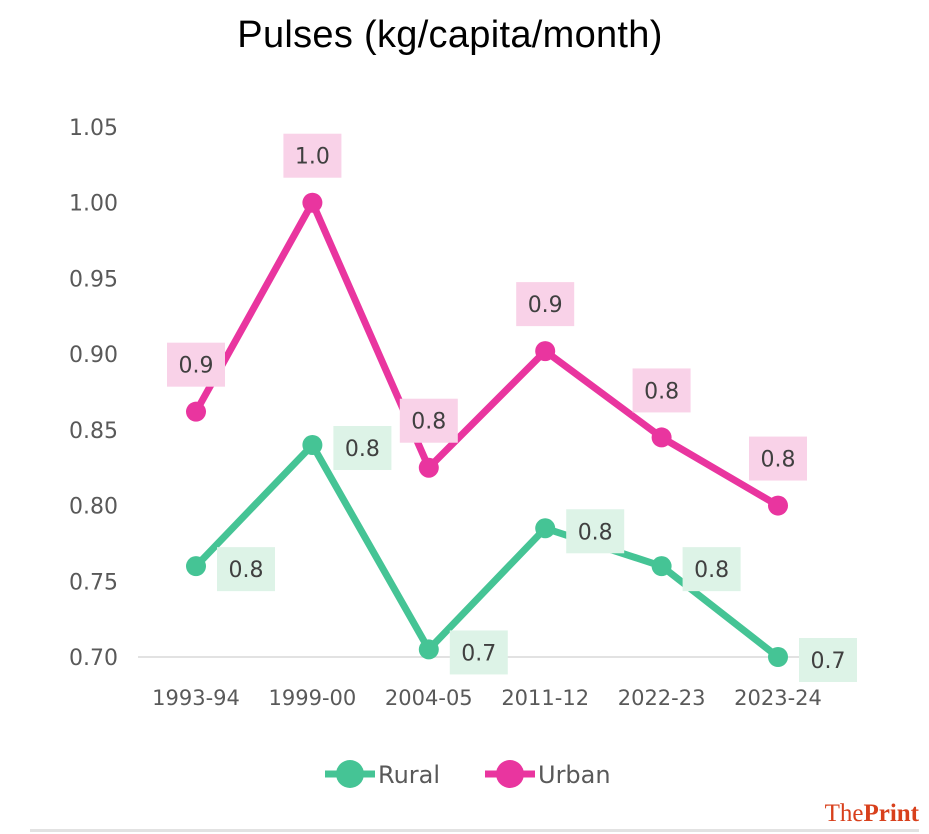 The height and width of the screenshot is (834, 929). Describe the element at coordinates (510, 774) in the screenshot. I see `legend-urban-marker` at that location.